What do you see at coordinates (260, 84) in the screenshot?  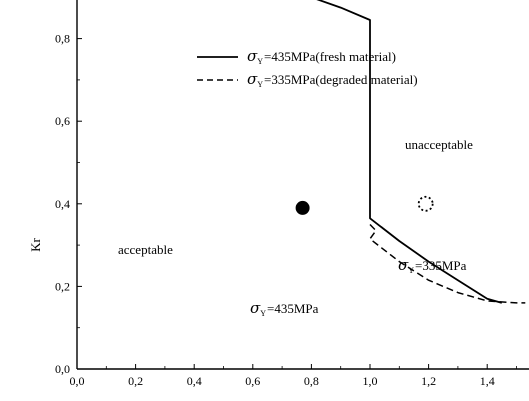 I see `legend-degraded-sub: Y` at bounding box center [260, 84].